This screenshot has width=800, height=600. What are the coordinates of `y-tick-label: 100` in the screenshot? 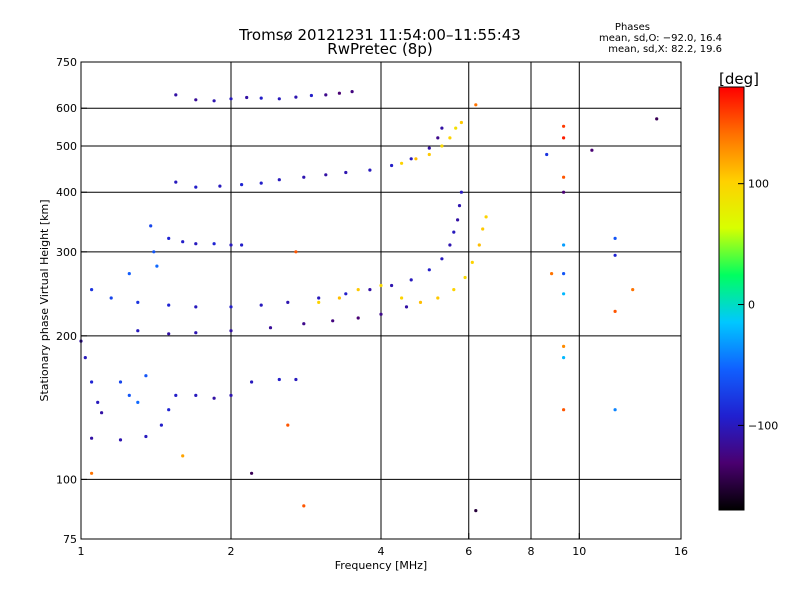 It's located at (66, 479).